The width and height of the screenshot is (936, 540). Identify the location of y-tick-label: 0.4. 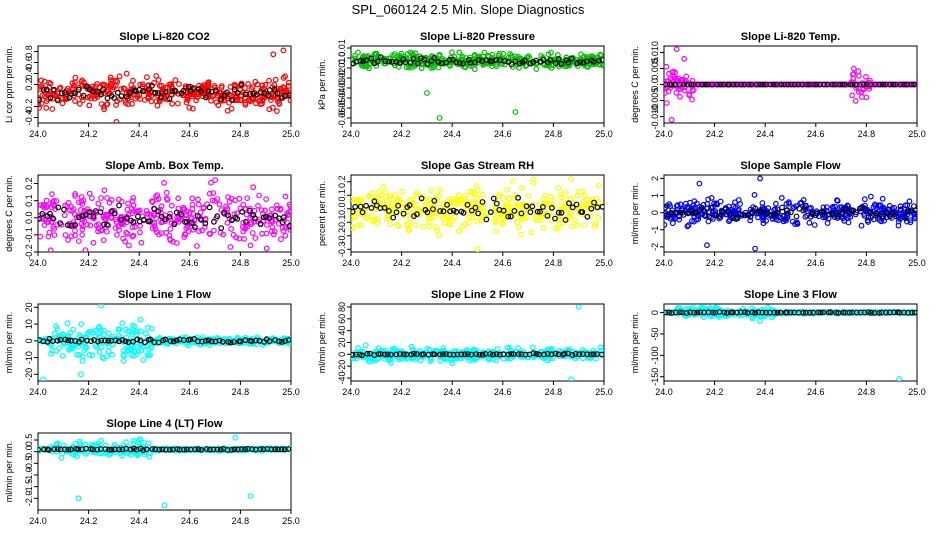
(29, 73).